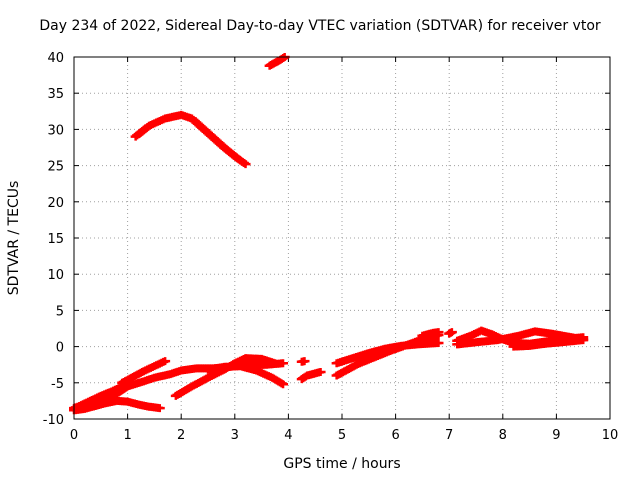 The width and height of the screenshot is (640, 480). Describe the element at coordinates (53, 420) in the screenshot. I see `y-tick-label: -10` at that location.